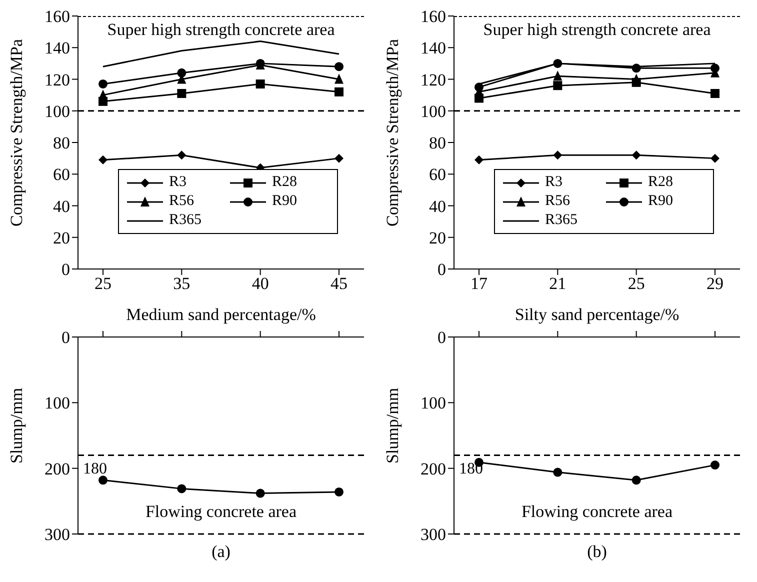  What do you see at coordinates (260, 284) in the screenshot?
I see `x-tick-label: 40` at bounding box center [260, 284].